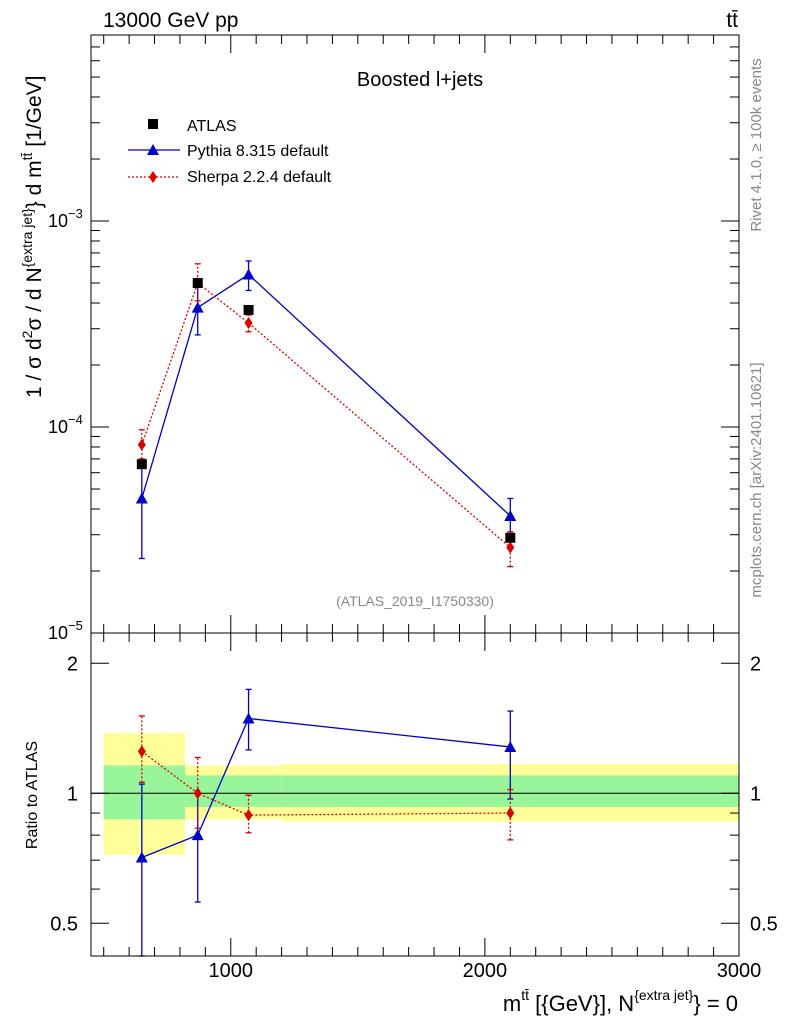  I want to click on main-y-tick-label: 10⁻³, so click(65, 218).